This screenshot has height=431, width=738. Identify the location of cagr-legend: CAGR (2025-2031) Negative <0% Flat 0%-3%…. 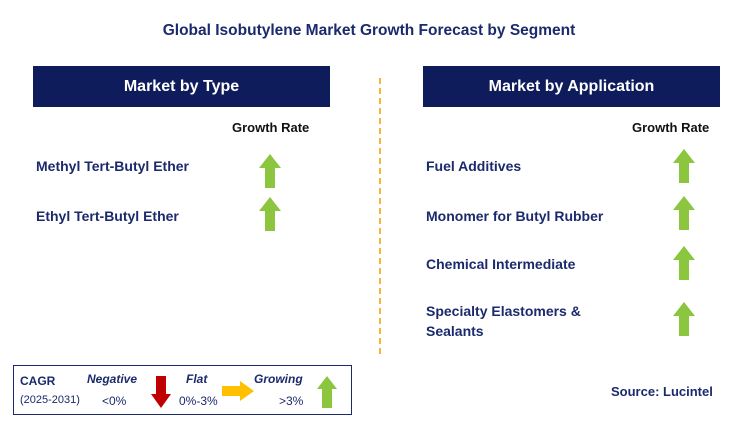
(182, 390).